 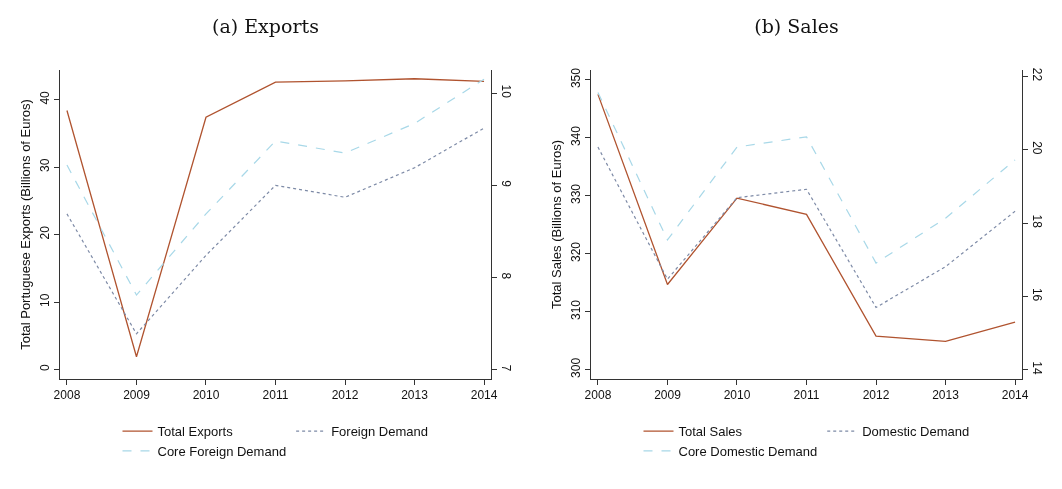 I want to click on y-tick-label: 330, so click(x=576, y=194).